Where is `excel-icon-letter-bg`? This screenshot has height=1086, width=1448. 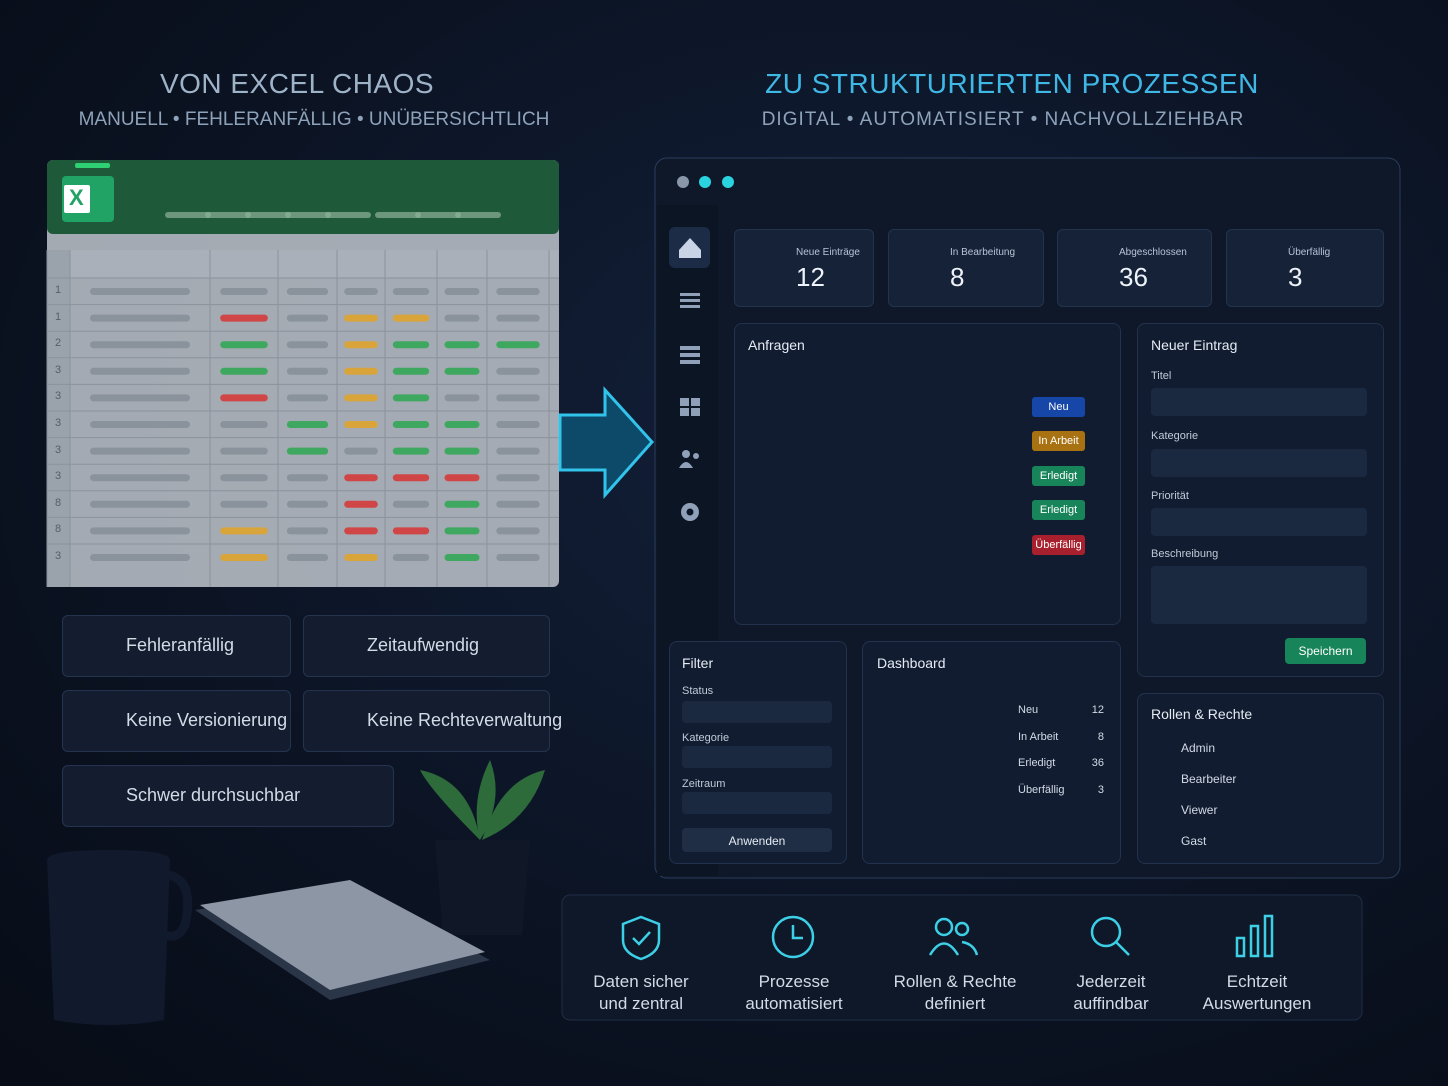
excel-icon-letter-bg is located at coordinates (77, 199).